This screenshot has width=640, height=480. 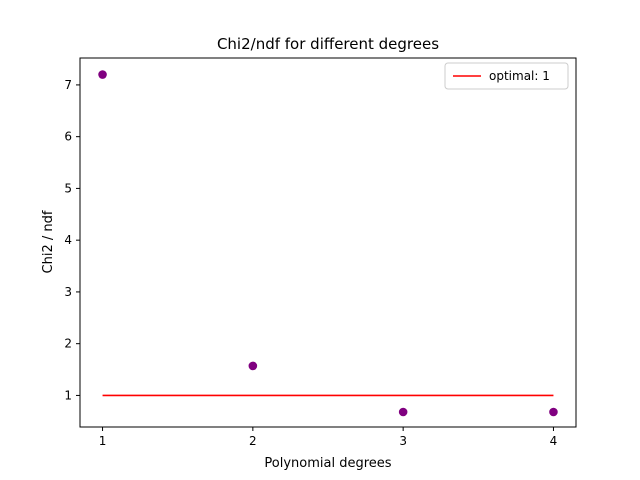 I want to click on y-tick-label: 6, so click(x=68, y=137).